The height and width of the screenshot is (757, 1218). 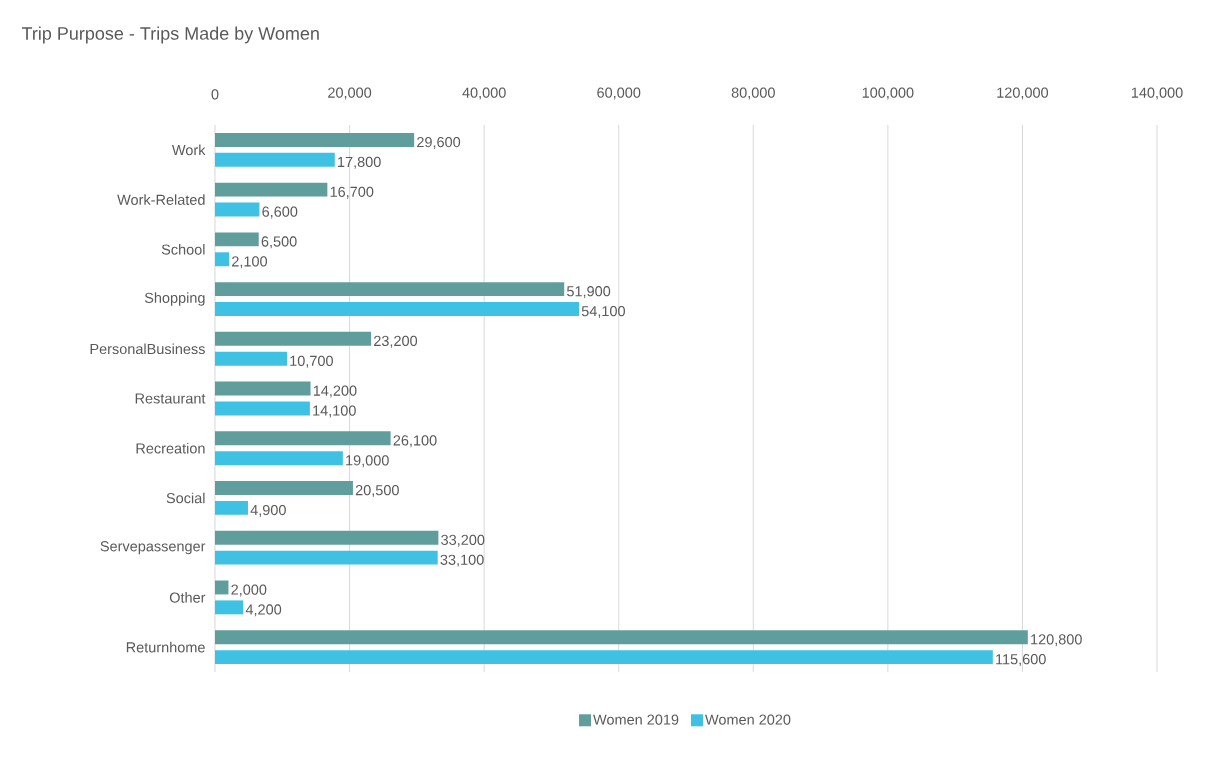 I want to click on x-tick-label: 0, so click(x=215, y=94).